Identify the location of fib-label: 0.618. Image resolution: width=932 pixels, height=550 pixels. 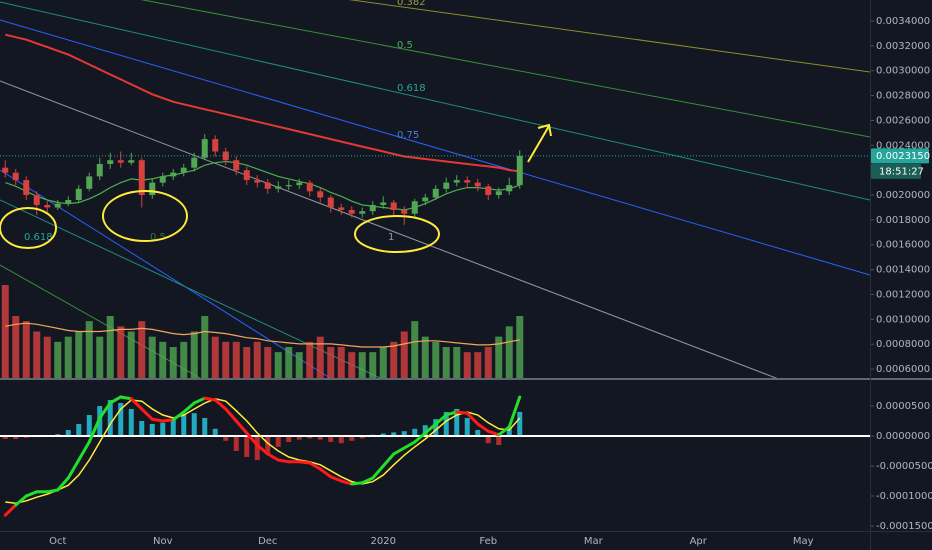
(411, 88).